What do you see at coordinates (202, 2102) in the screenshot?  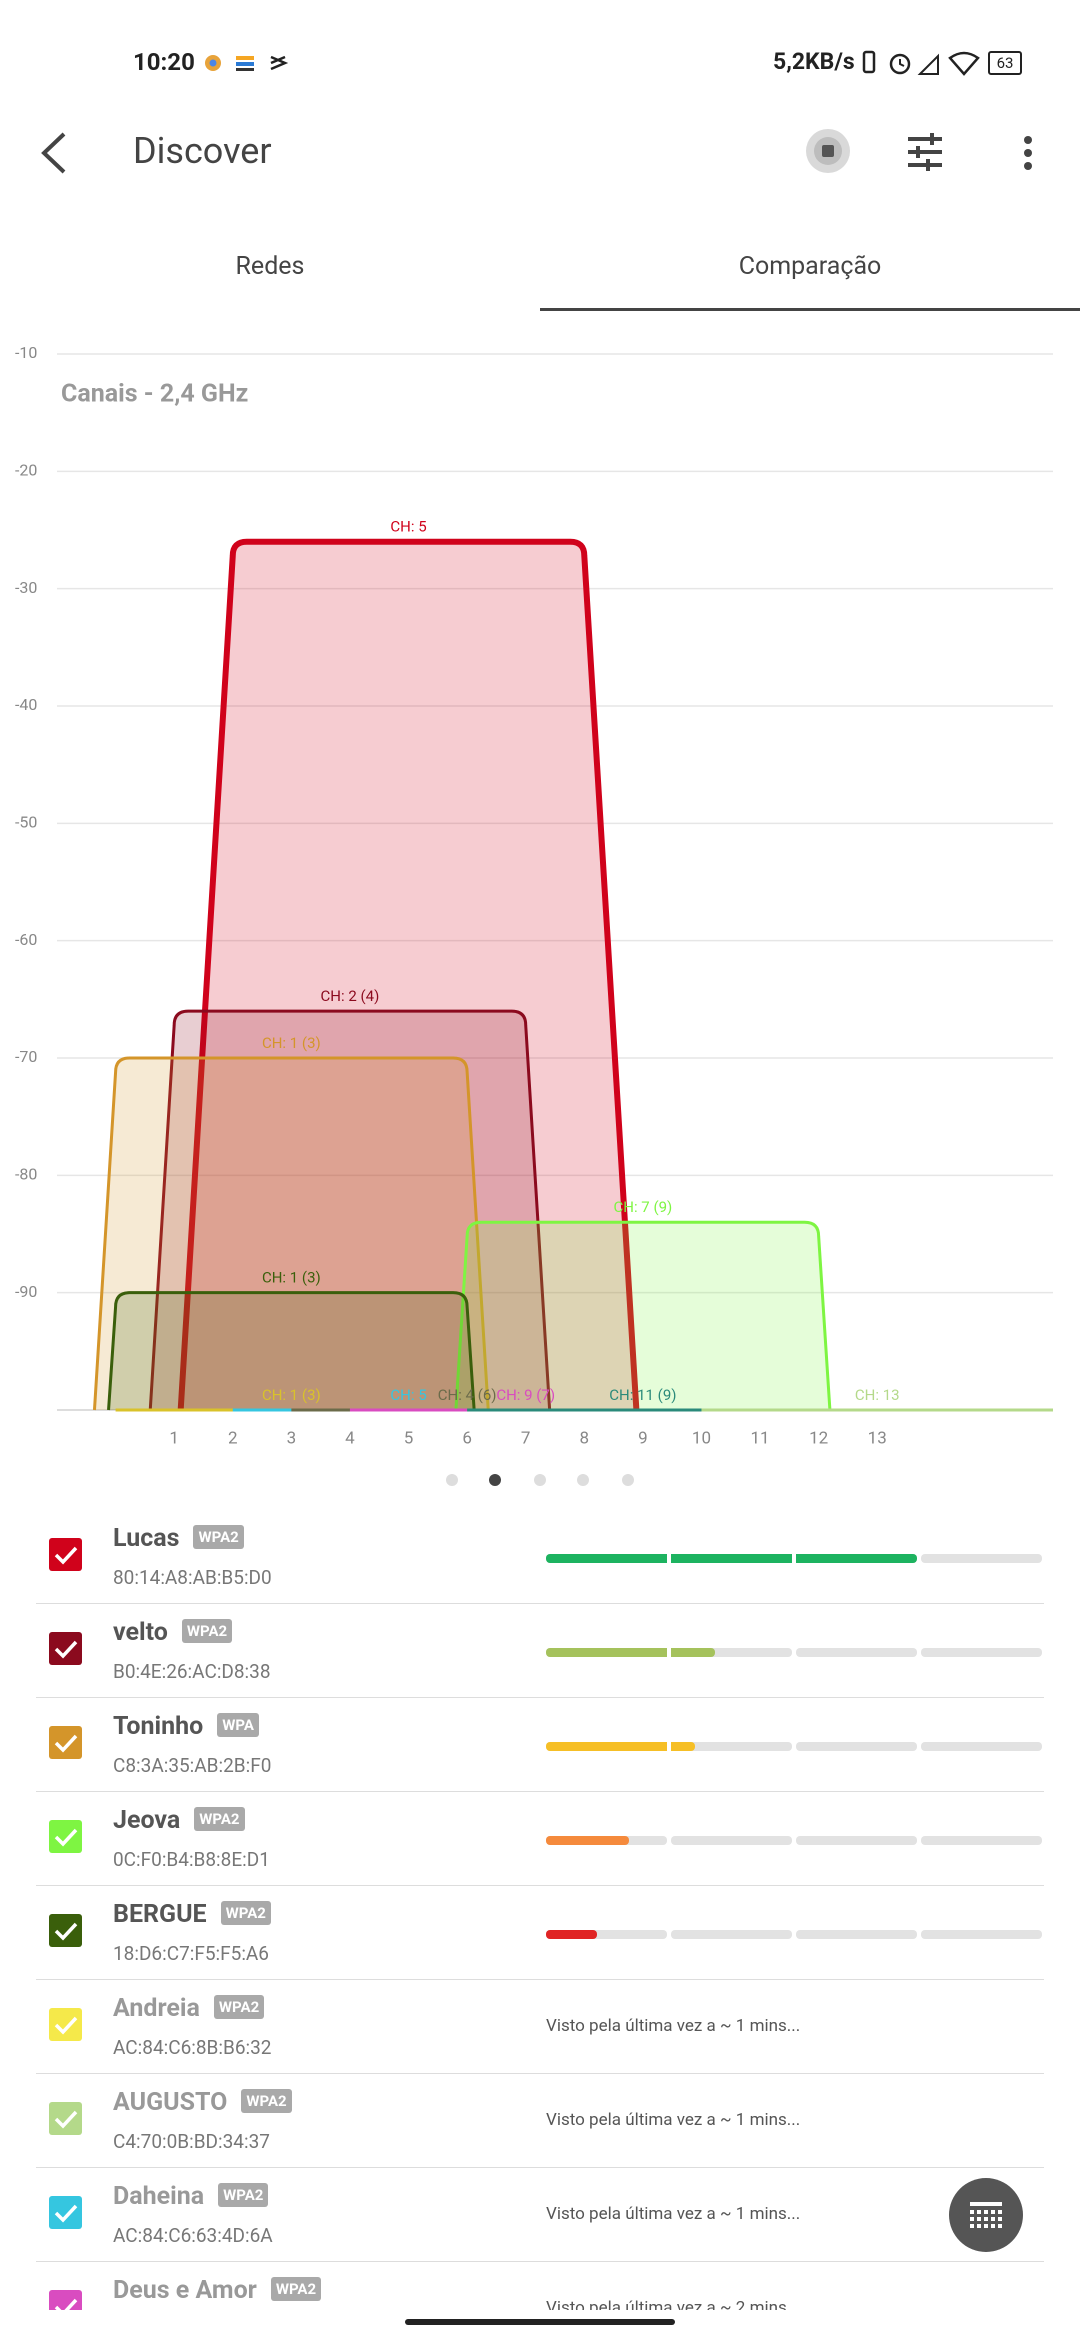 I see `network-name: AUGUSTO WPA2` at bounding box center [202, 2102].